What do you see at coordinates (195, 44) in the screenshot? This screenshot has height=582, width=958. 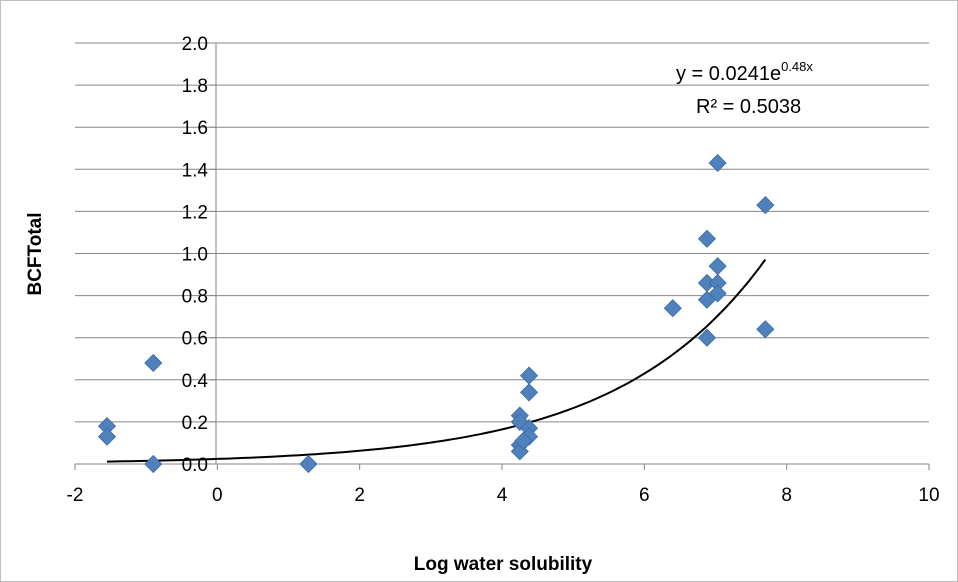 I see `y-tick-label: 2.0` at bounding box center [195, 44].